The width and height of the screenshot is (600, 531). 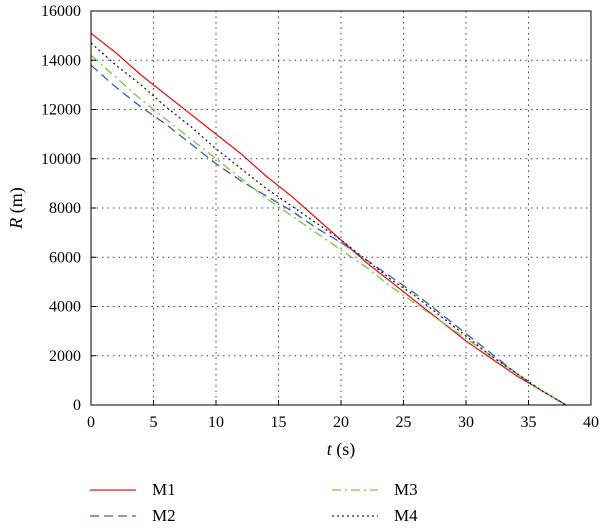 What do you see at coordinates (341, 449) in the screenshot?
I see `x-axis-label: t (s)` at bounding box center [341, 449].